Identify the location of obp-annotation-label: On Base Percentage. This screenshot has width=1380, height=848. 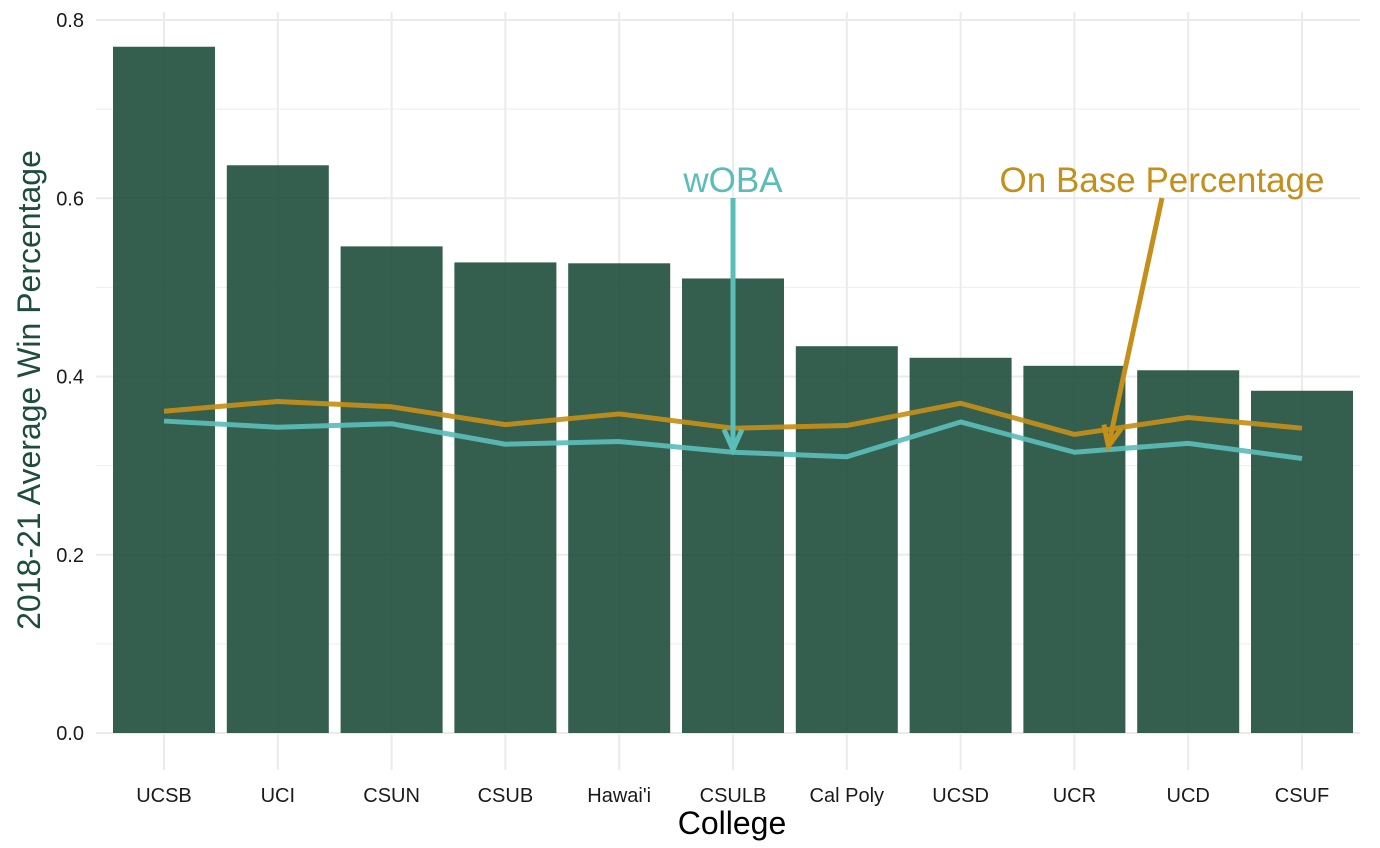
(1162, 180).